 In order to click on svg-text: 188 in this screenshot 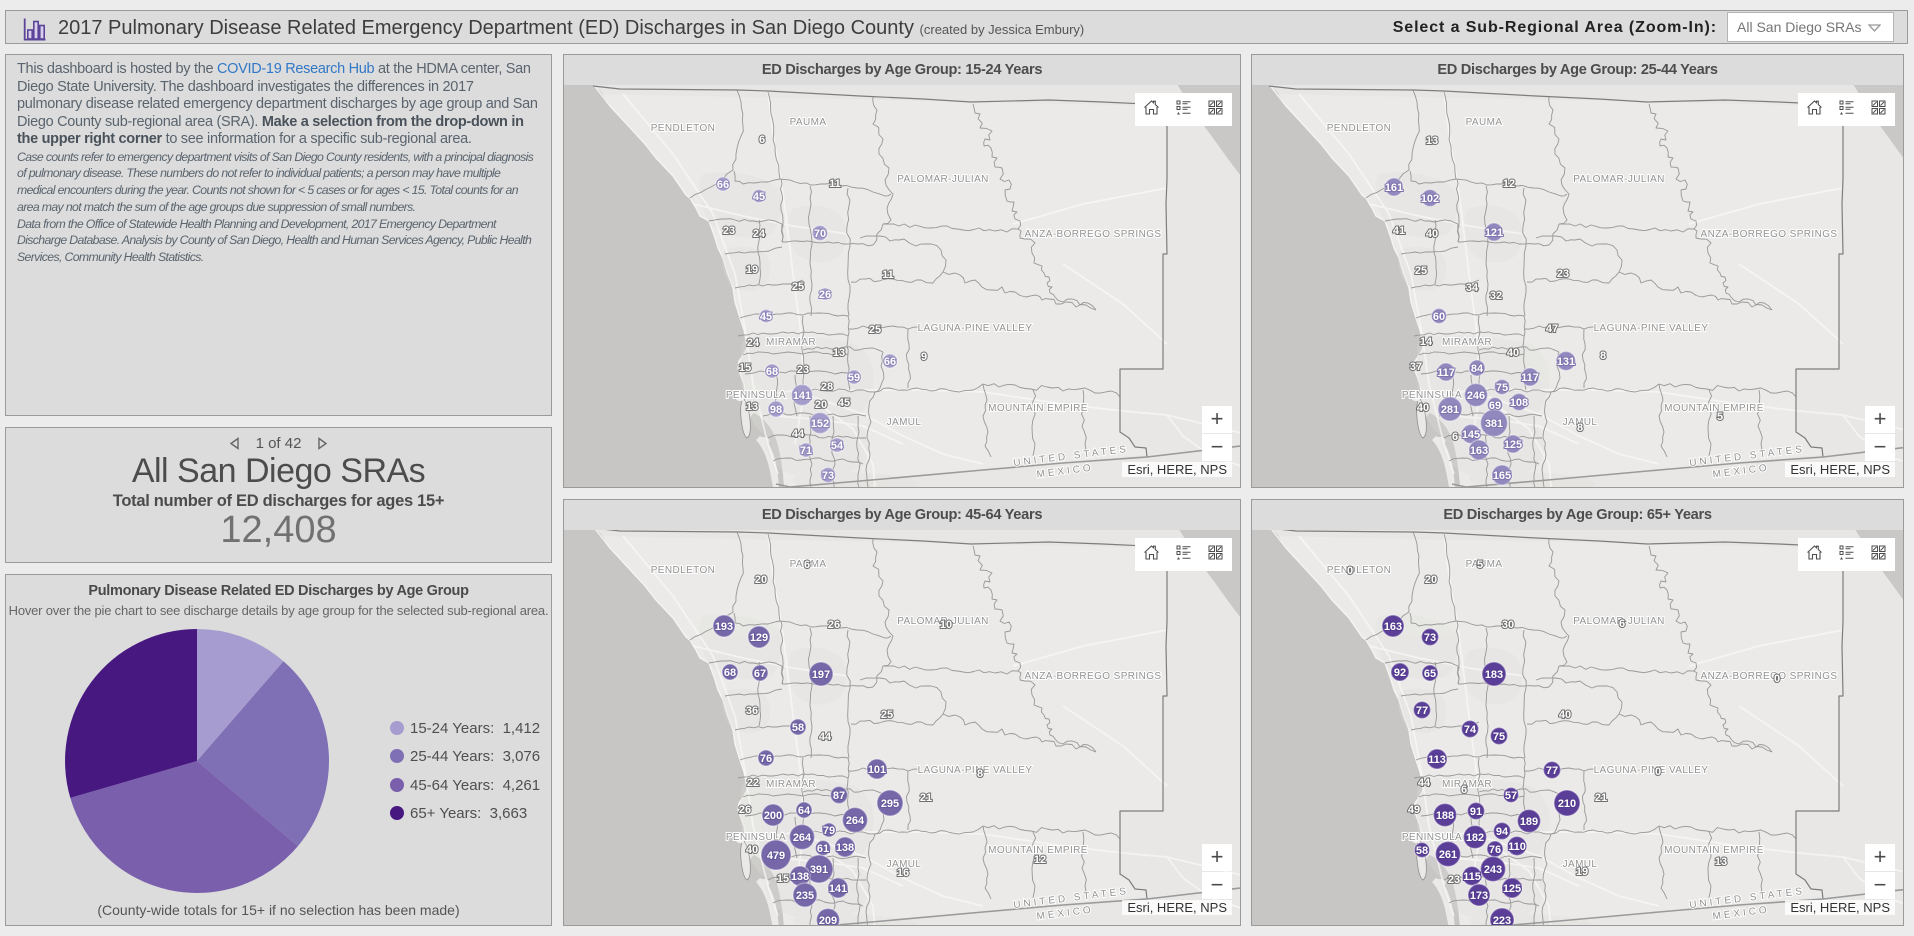, I will do `click(1444, 816)`.